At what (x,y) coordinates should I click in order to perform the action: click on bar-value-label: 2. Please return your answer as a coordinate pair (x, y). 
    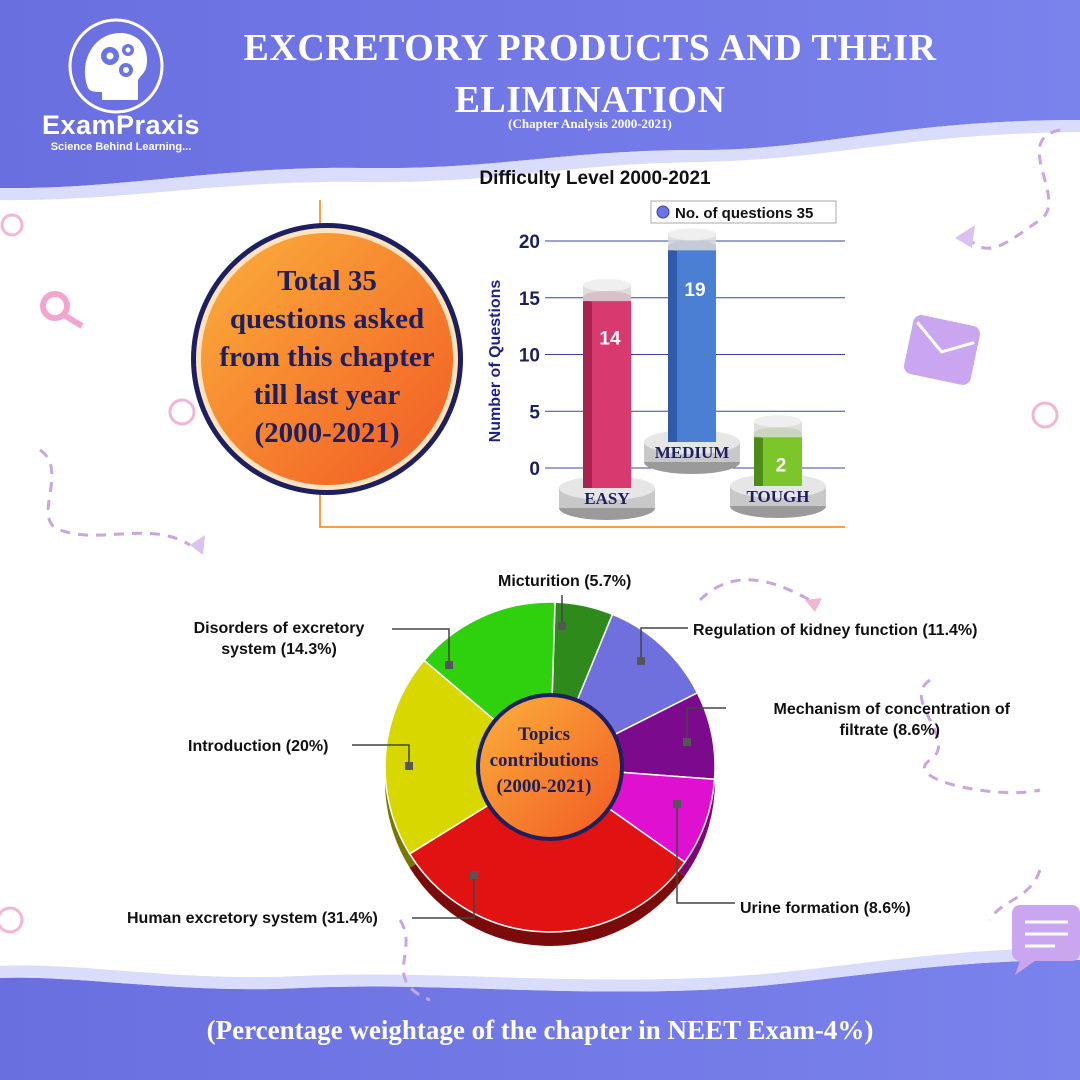
    Looking at the image, I should click on (781, 466).